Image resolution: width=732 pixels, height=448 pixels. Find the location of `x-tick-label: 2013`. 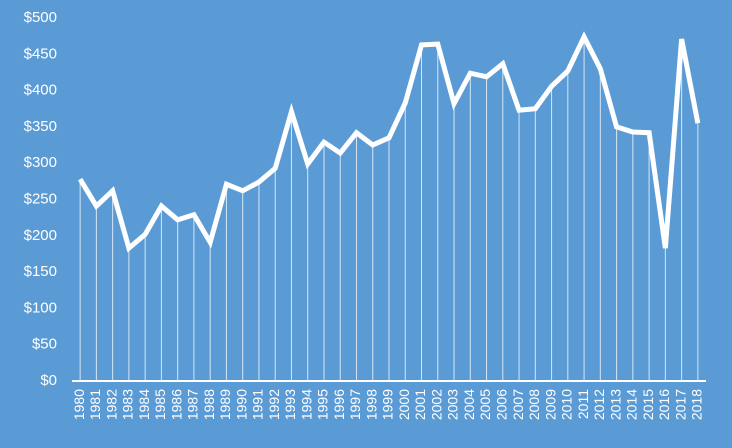

x-tick-label: 2013 is located at coordinates (615, 404).